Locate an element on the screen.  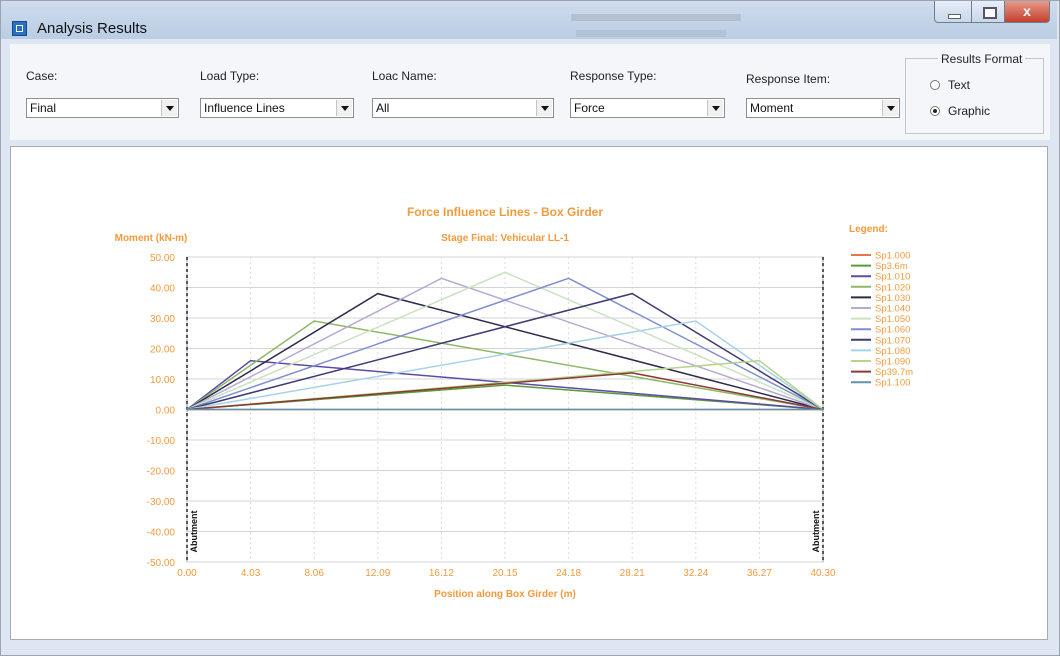
radio-graphic-button is located at coordinates (935, 111).